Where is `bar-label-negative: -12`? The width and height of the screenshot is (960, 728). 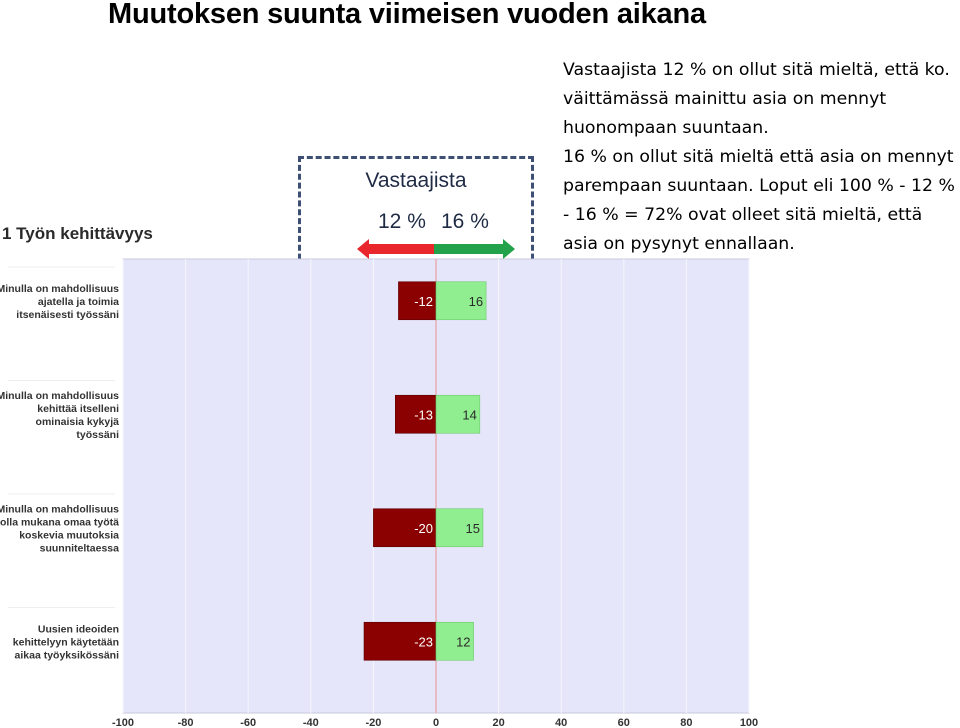
bar-label-negative: -12 is located at coordinates (423, 301).